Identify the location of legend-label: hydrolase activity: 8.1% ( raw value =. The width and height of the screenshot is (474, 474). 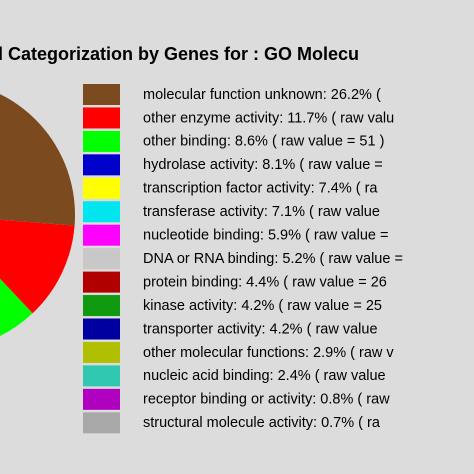
(263, 165).